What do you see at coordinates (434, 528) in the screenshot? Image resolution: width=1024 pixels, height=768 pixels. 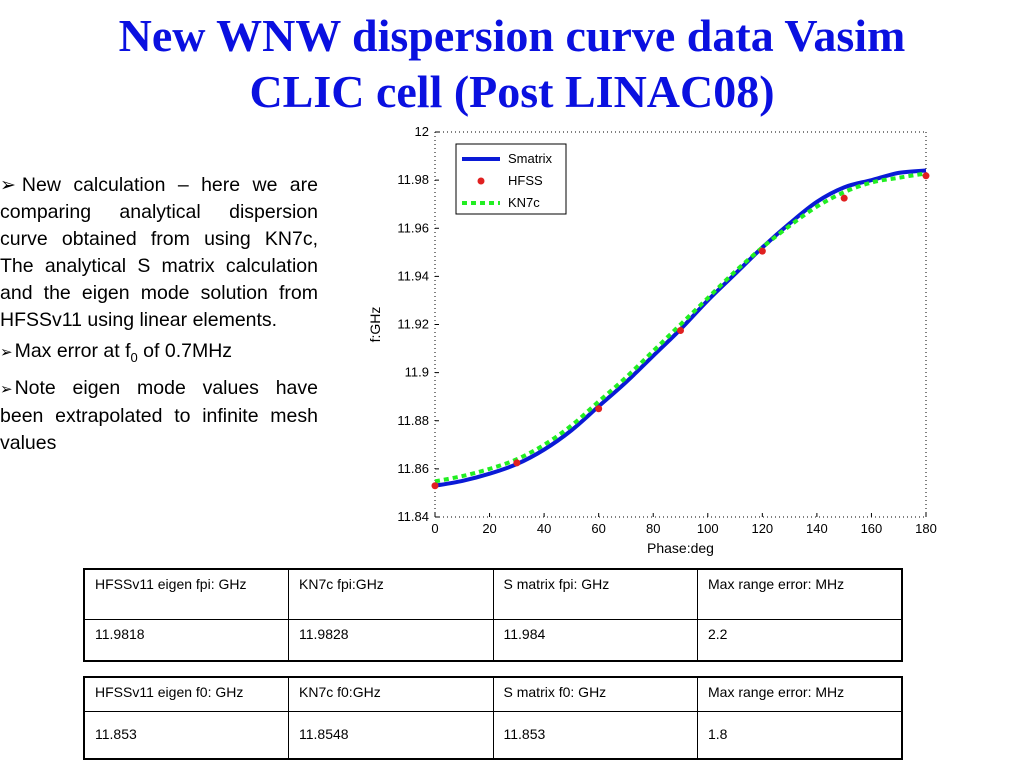 I see `x-tick-label: 0` at bounding box center [434, 528].